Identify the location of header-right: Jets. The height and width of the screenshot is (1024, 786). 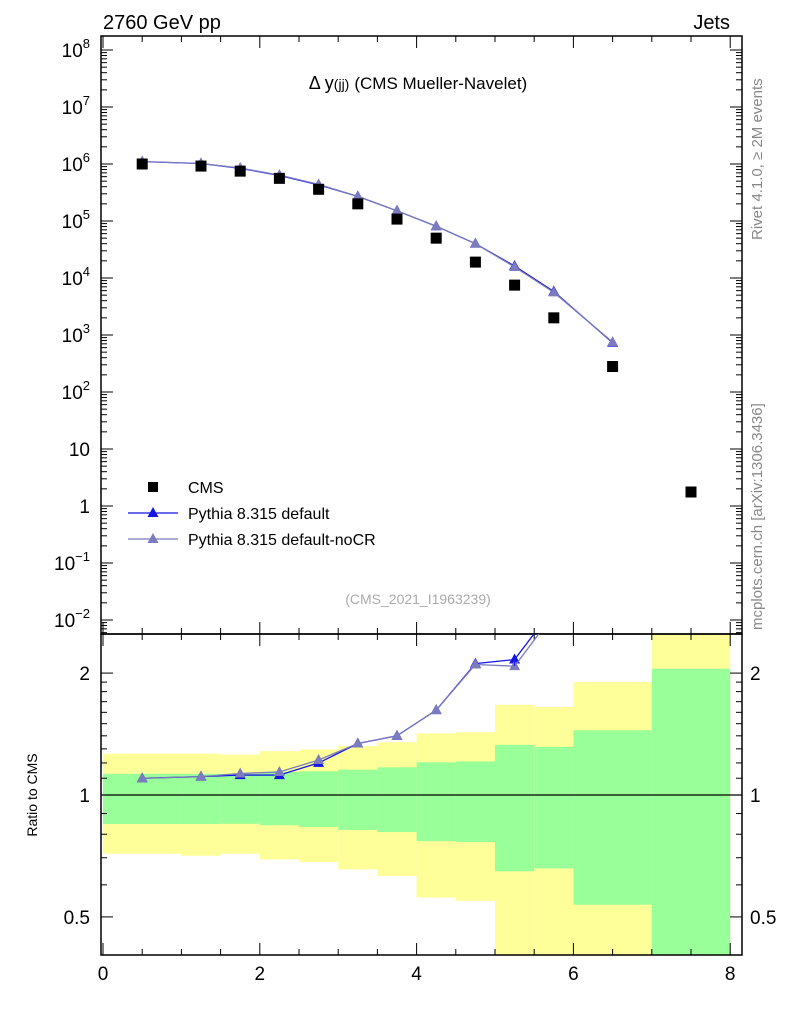
(711, 23).